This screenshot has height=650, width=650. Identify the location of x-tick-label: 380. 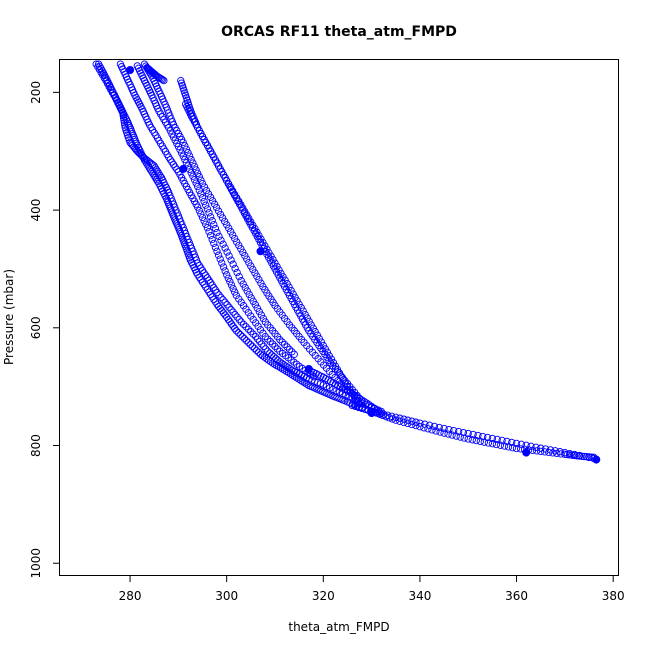
(613, 596).